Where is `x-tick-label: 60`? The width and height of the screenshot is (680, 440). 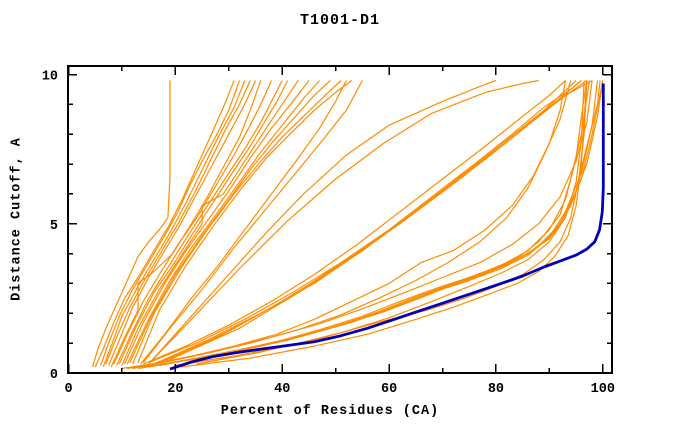 x-tick-label: 60 is located at coordinates (389, 389).